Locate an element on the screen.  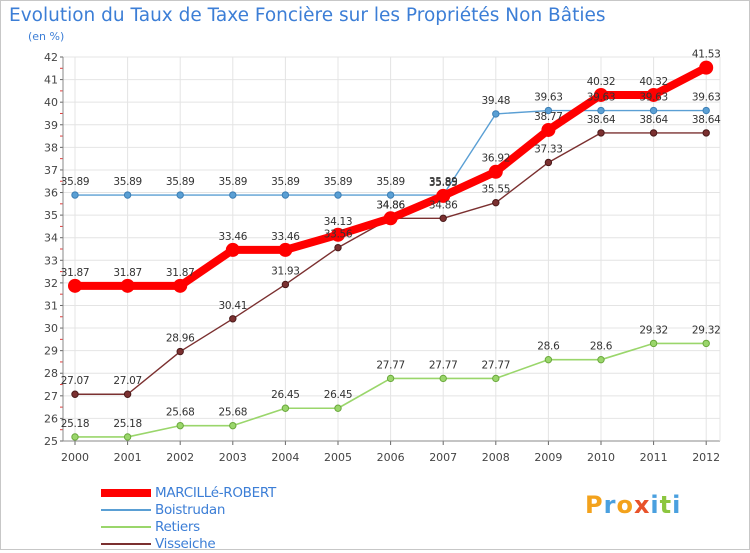
data-label-3-8: 35.55 is located at coordinates (496, 190).